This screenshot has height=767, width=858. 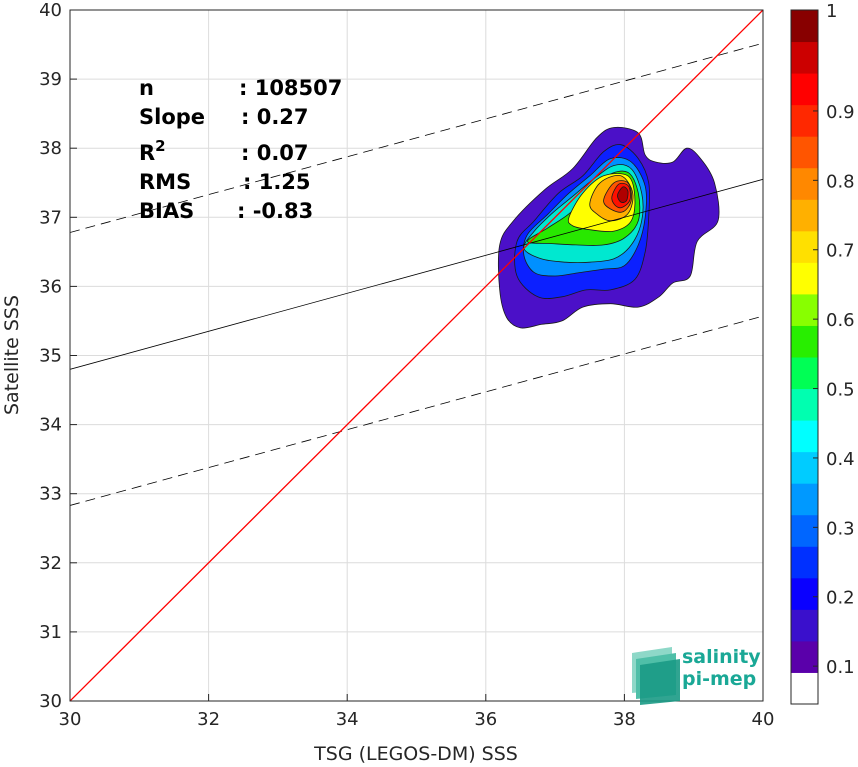 I want to click on salinity-pi-mep-logo: salinity pi-mep, so click(x=696, y=675).